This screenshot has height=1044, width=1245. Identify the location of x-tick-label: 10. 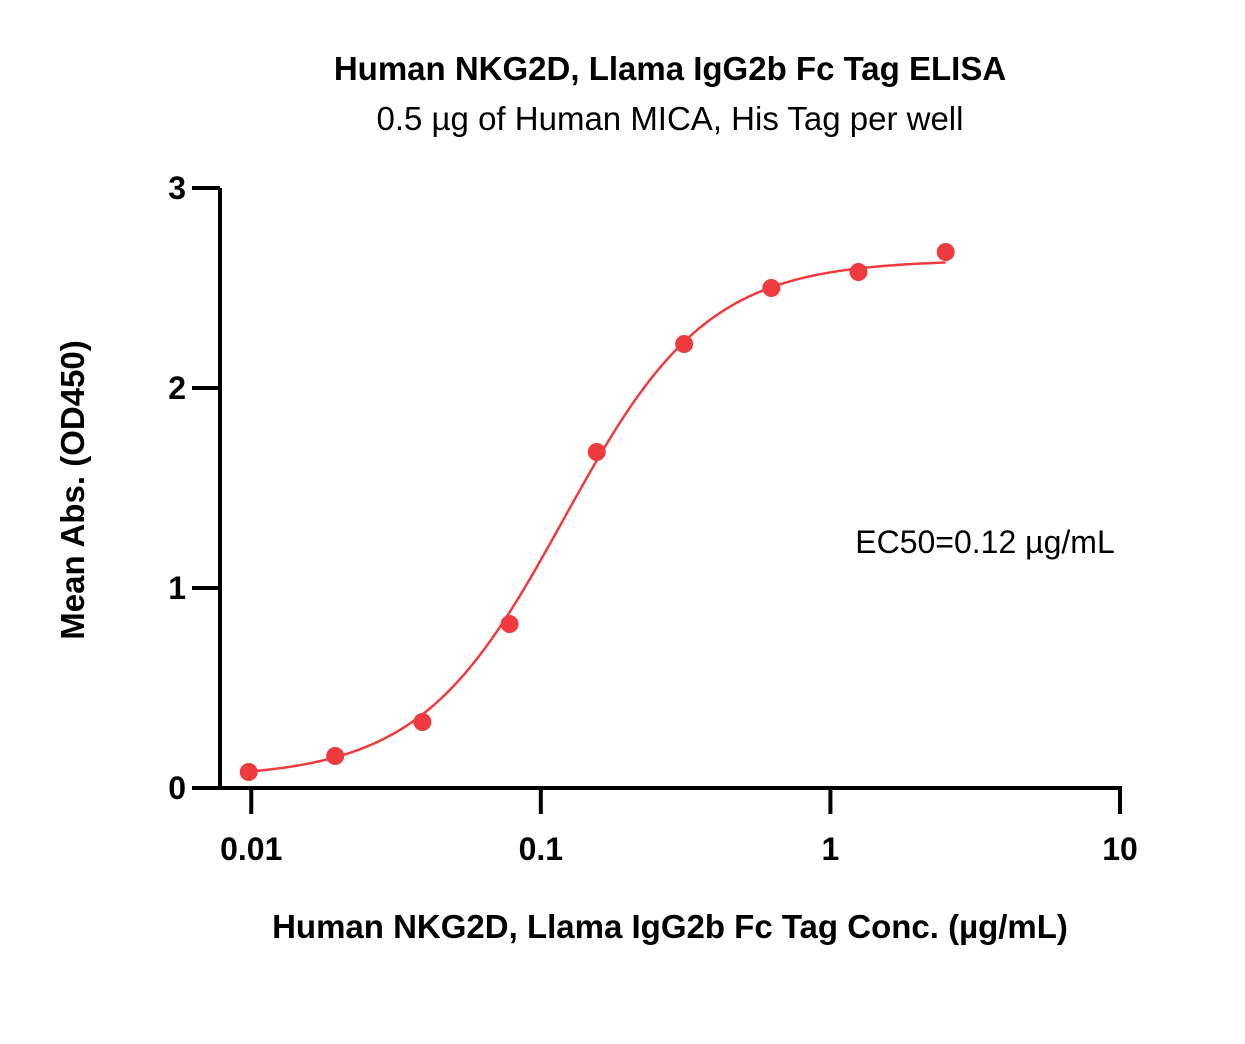
(1120, 849).